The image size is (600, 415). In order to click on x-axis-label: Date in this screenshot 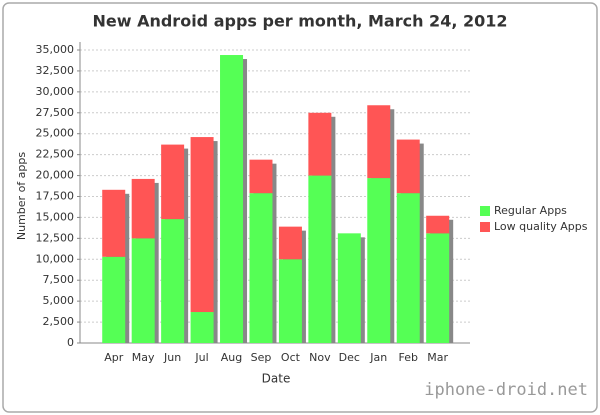, I will do `click(276, 379)`.